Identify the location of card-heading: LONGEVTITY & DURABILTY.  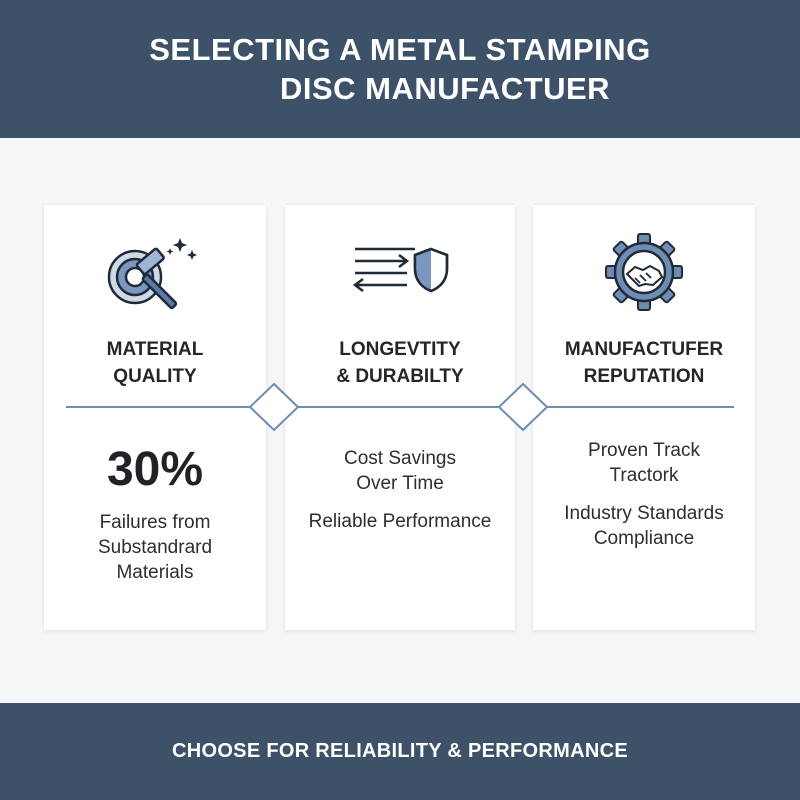
(400, 363).